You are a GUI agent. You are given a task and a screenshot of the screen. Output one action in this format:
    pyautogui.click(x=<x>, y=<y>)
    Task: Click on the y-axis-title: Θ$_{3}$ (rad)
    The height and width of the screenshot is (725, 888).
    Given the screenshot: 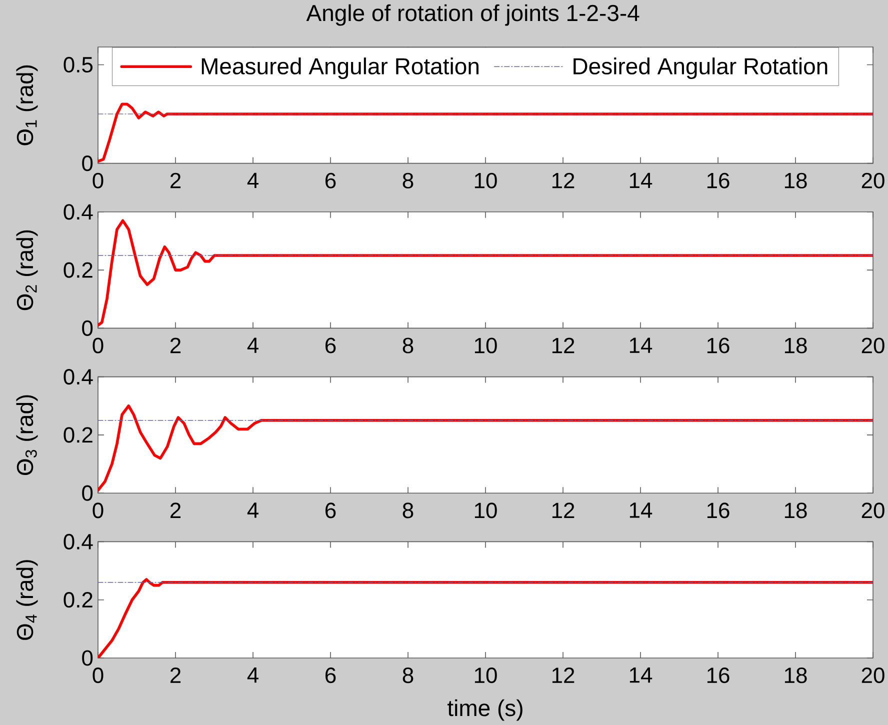 What is the action you would take?
    pyautogui.click(x=27, y=435)
    